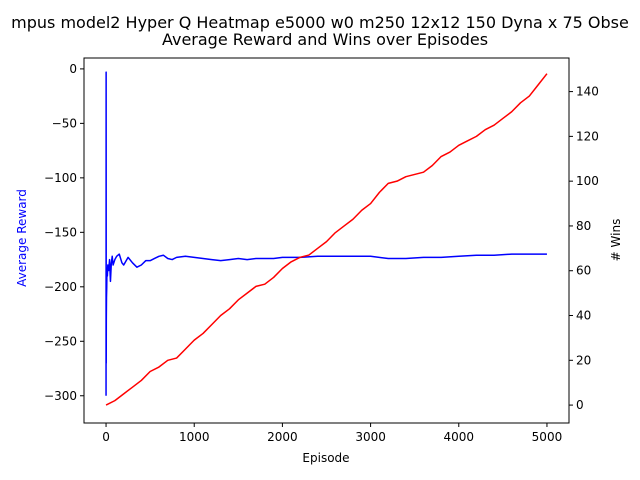 This screenshot has height=480, width=640. Describe the element at coordinates (332, 433) in the screenshot. I see `x-ticks: 0 1000 2000 3000 4000 5000` at that location.